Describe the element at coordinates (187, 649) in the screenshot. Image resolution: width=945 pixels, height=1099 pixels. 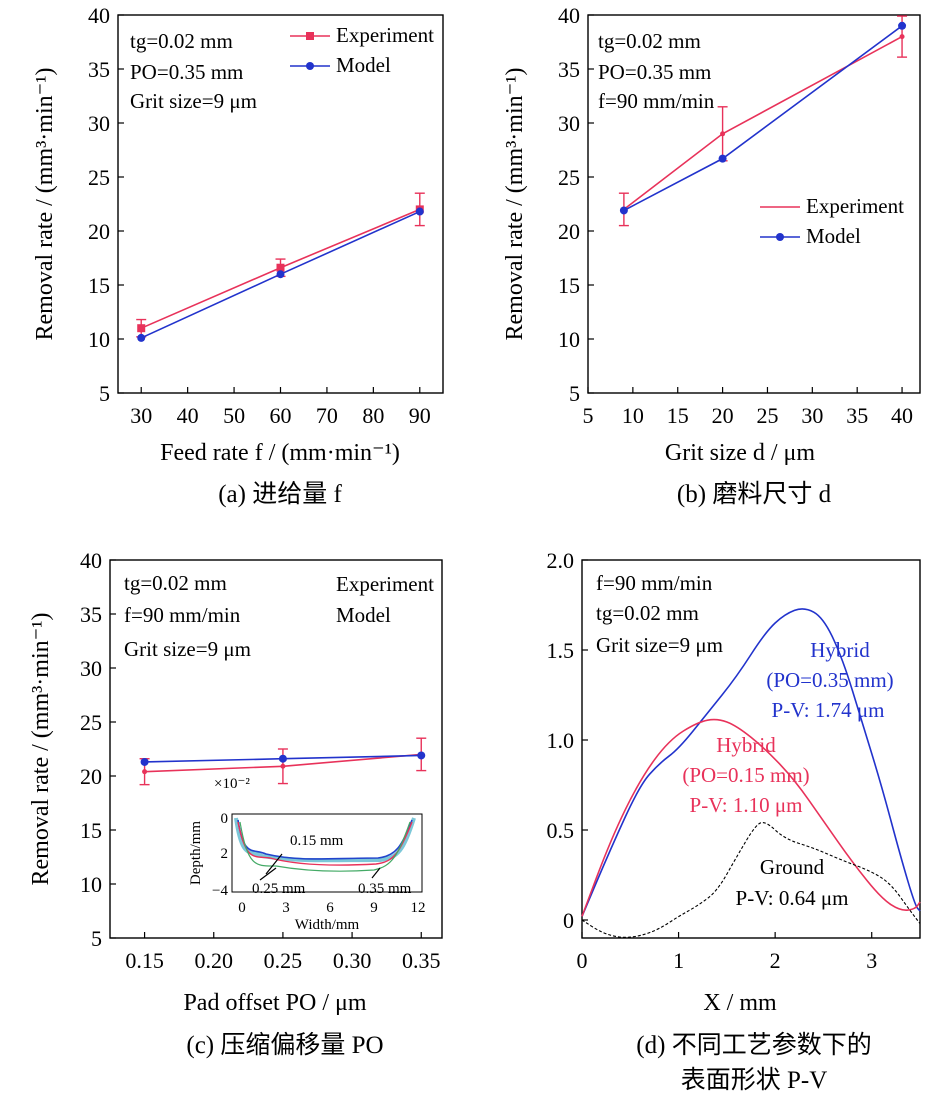
I see `panel-c-annotation-3: Grit size=9 μm` at that location.